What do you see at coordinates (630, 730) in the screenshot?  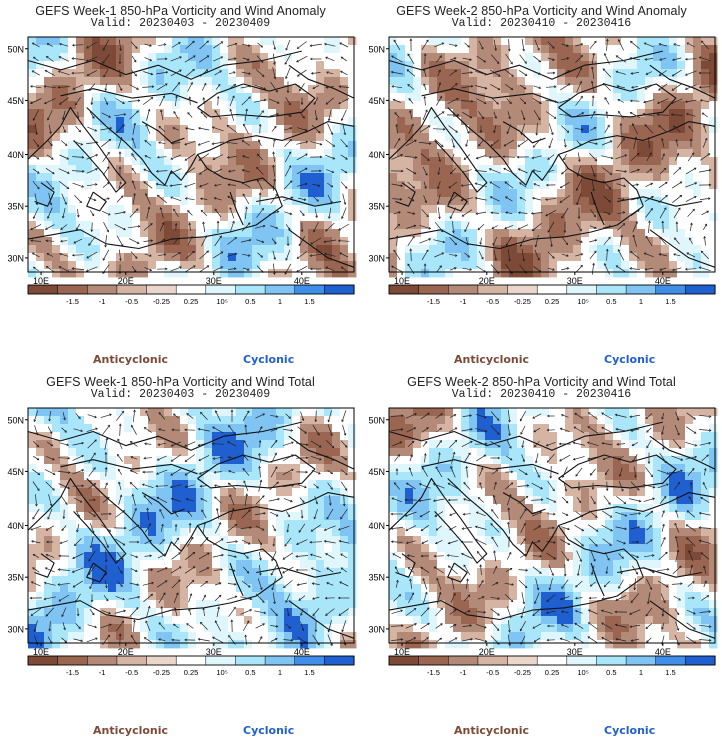 I see `cyclonic-label: Cyclonic` at bounding box center [630, 730].